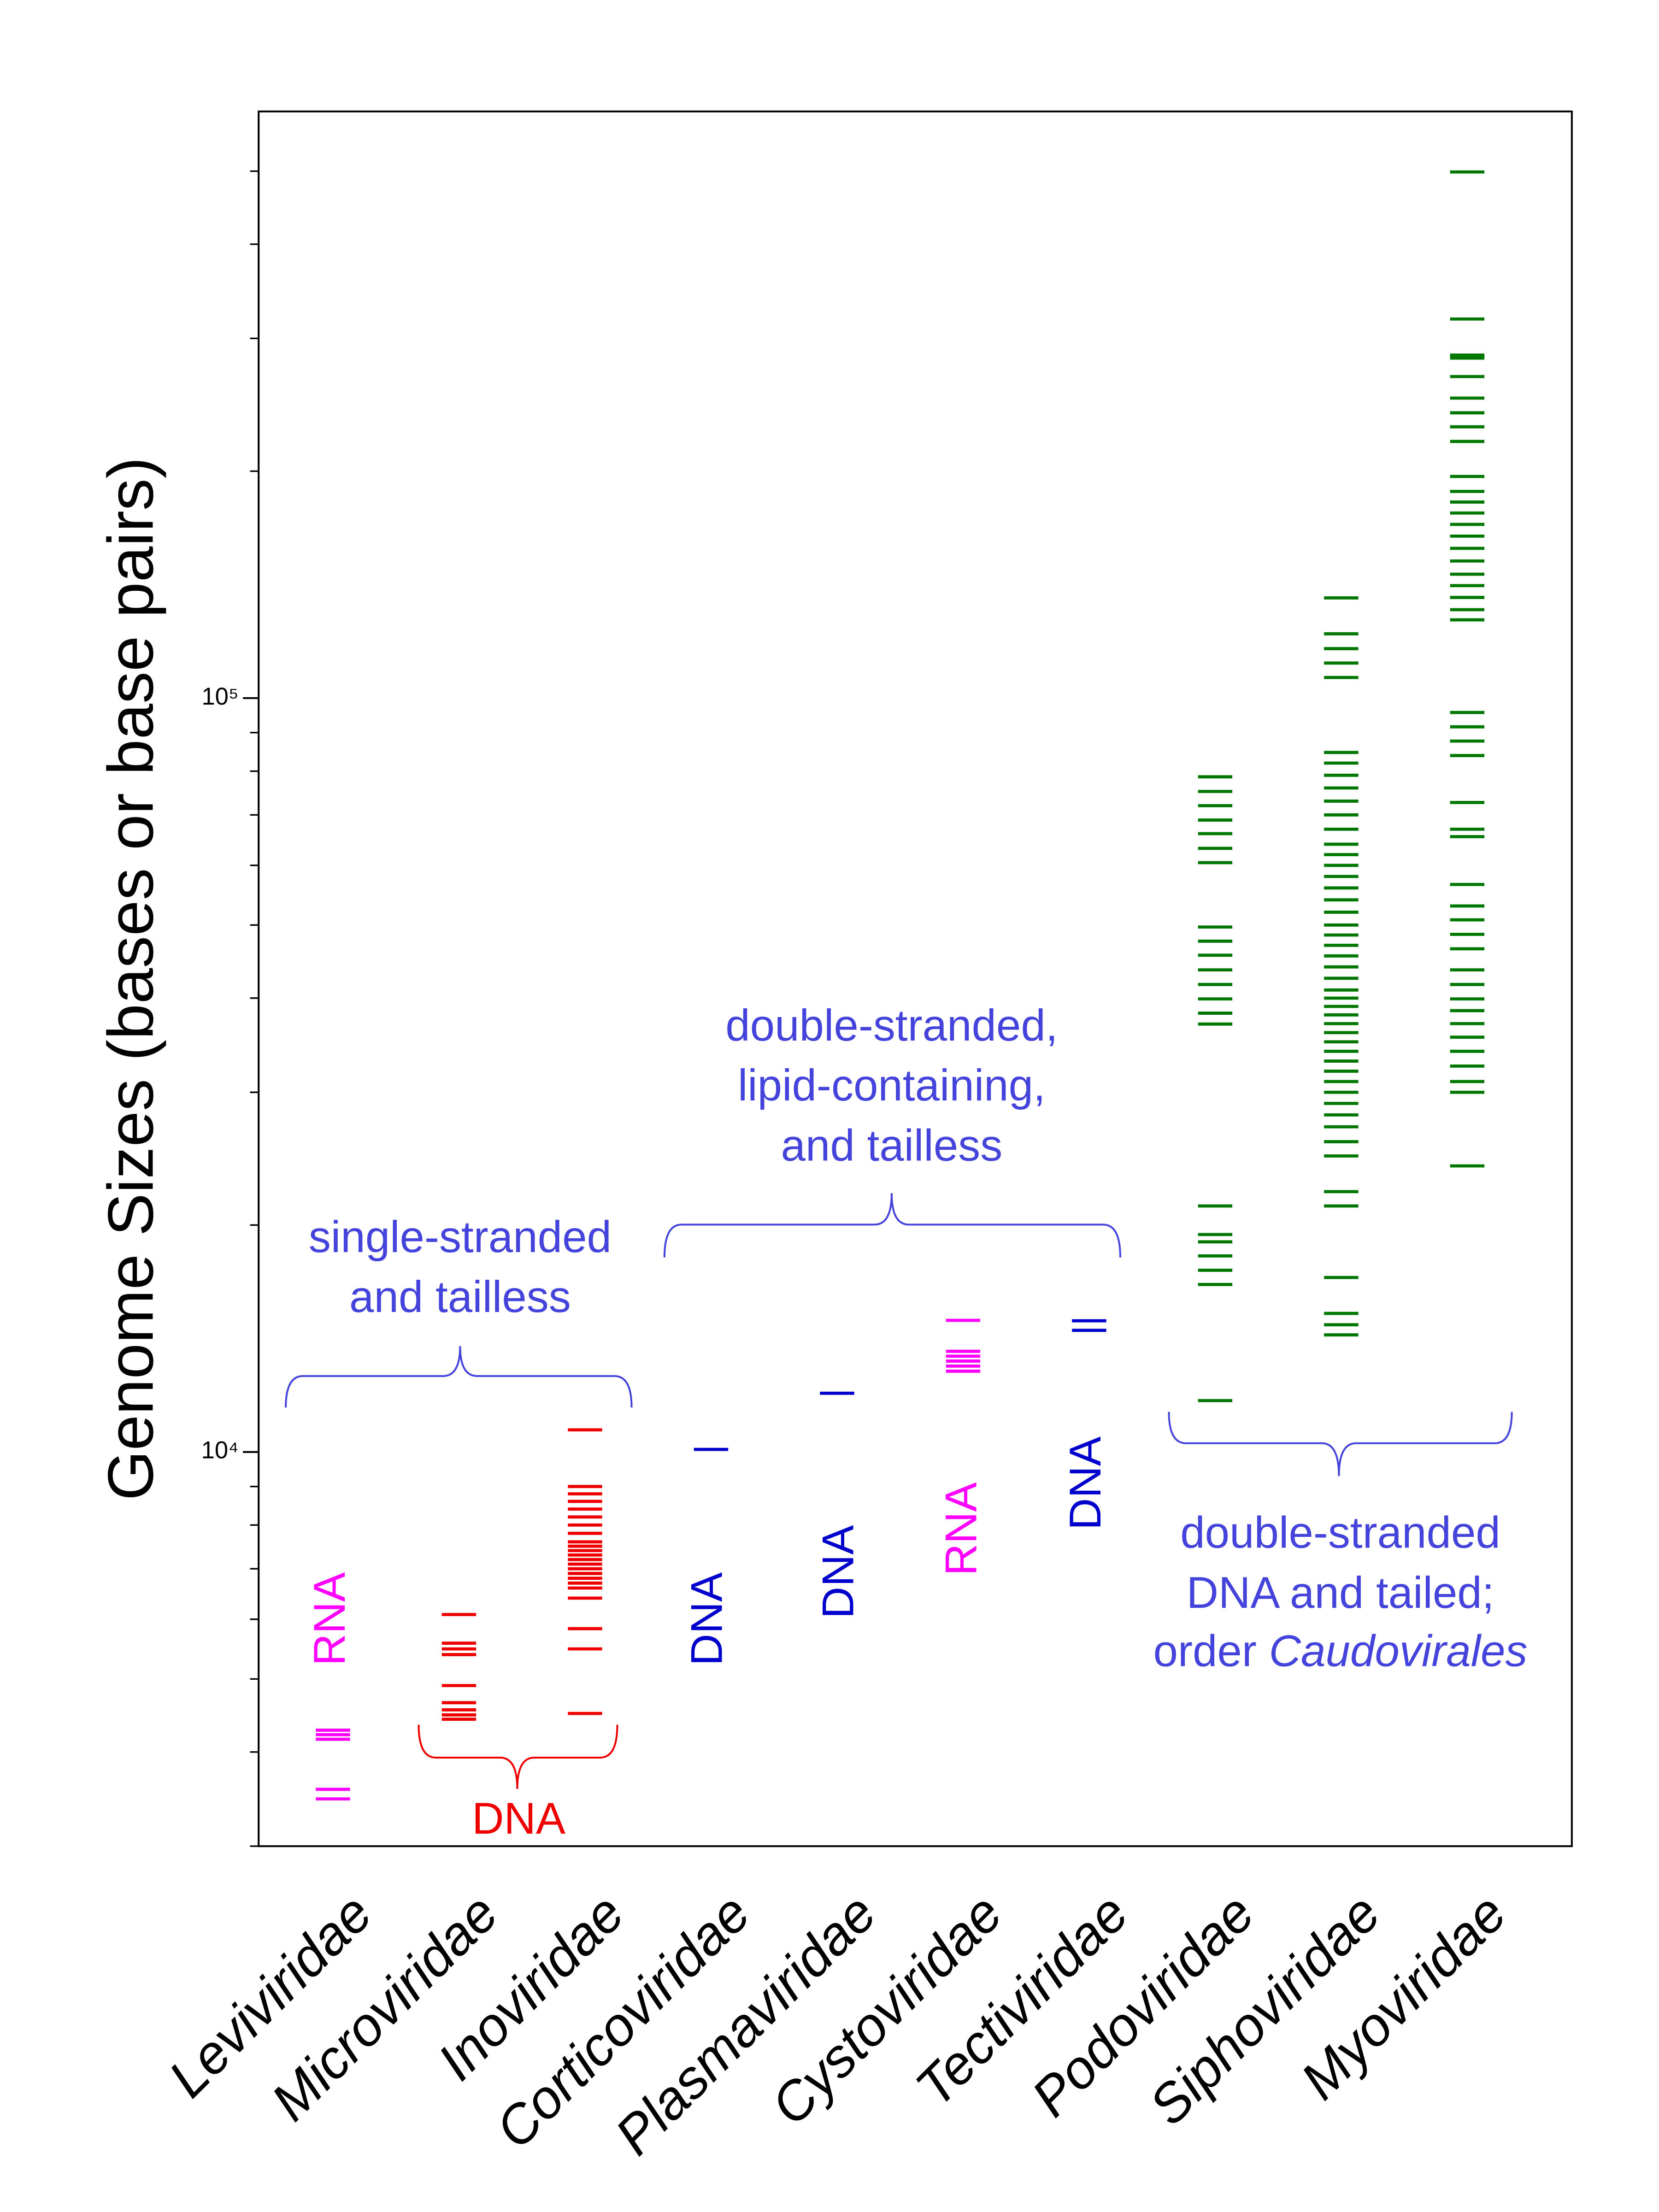 The image size is (1659, 2212). I want to click on annotation: lipid-containing,, so click(892, 1085).